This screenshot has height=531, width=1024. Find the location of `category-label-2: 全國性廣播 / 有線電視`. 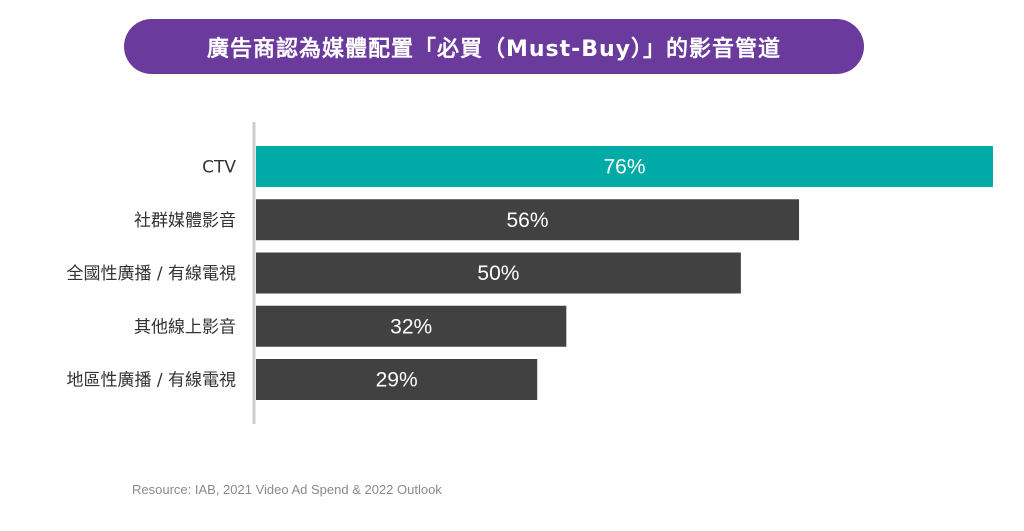

category-label-2: 全國性廣播 / 有線電視 is located at coordinates (151, 274).